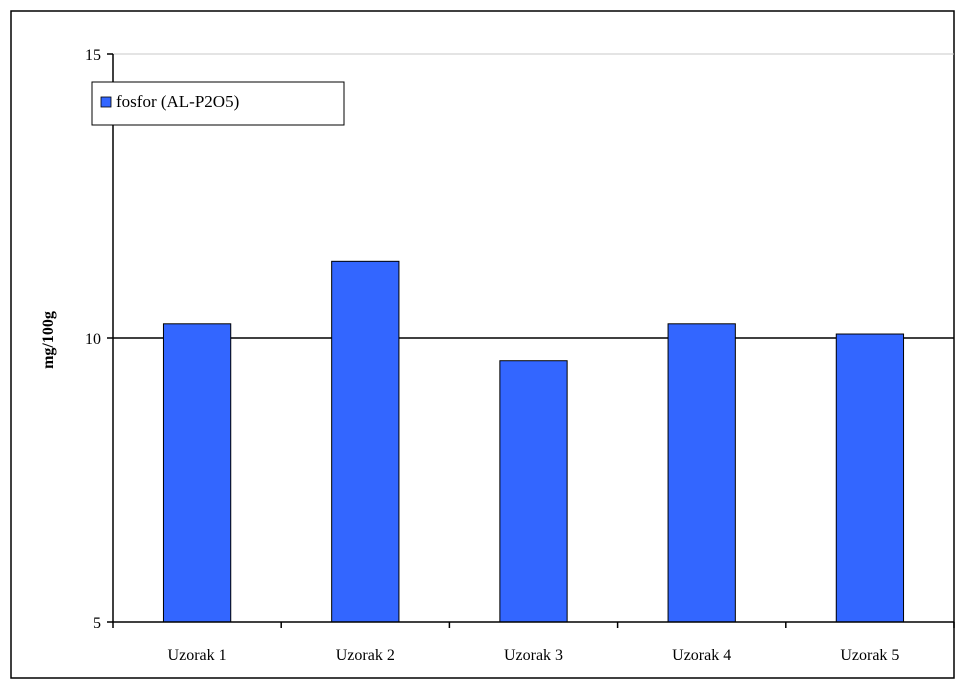 This screenshot has height=689, width=965. I want to click on y-tick-label-10: 10, so click(93, 339).